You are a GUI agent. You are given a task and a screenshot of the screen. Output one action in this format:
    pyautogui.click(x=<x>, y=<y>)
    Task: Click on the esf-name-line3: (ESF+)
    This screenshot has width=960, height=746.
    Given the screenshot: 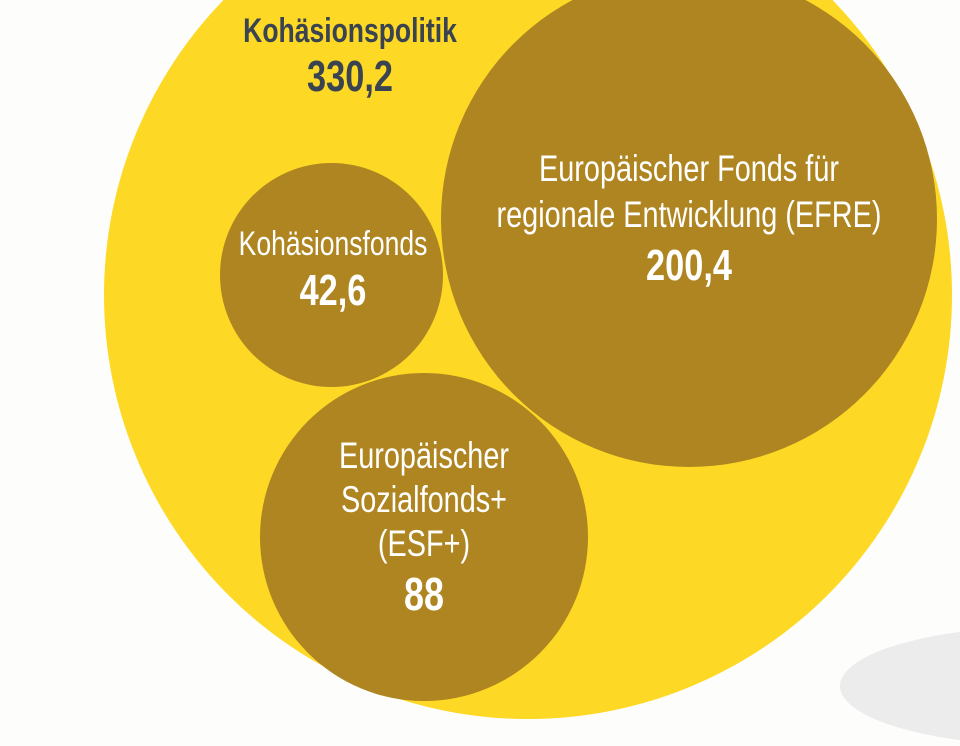 What is the action you would take?
    pyautogui.click(x=424, y=543)
    